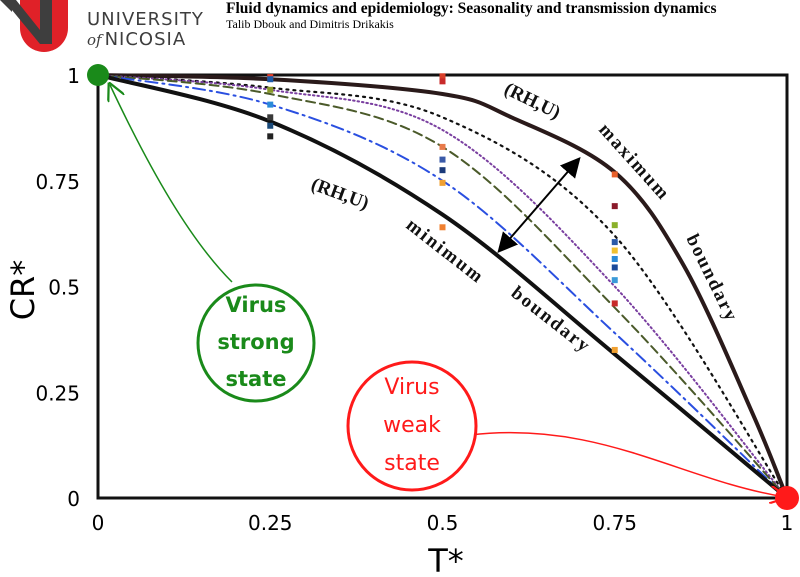 Image resolution: width=800 pixels, height=577 pixels. What do you see at coordinates (614, 523) in the screenshot?
I see `x-tick-label: 0.75` at bounding box center [614, 523].